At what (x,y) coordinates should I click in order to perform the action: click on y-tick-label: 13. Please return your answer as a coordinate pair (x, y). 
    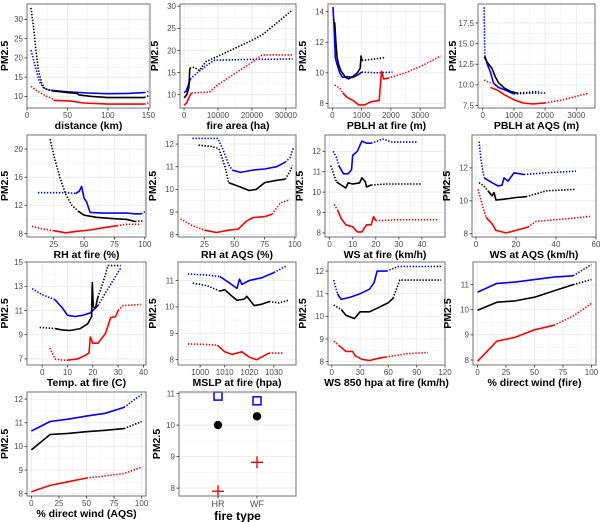
    Looking at the image, I should click on (18, 286).